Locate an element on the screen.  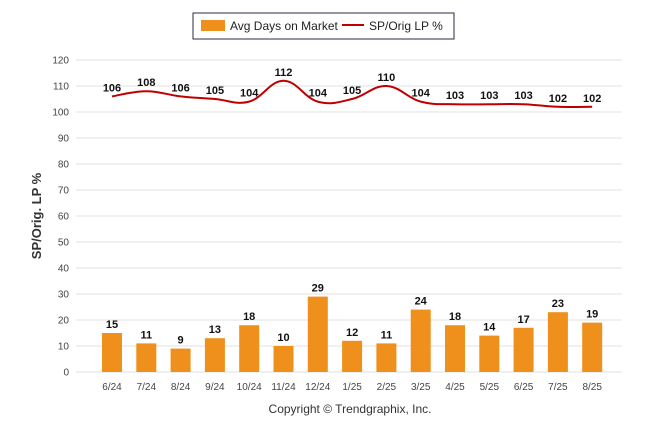
y-tick-label: 0 is located at coordinates (66, 373).